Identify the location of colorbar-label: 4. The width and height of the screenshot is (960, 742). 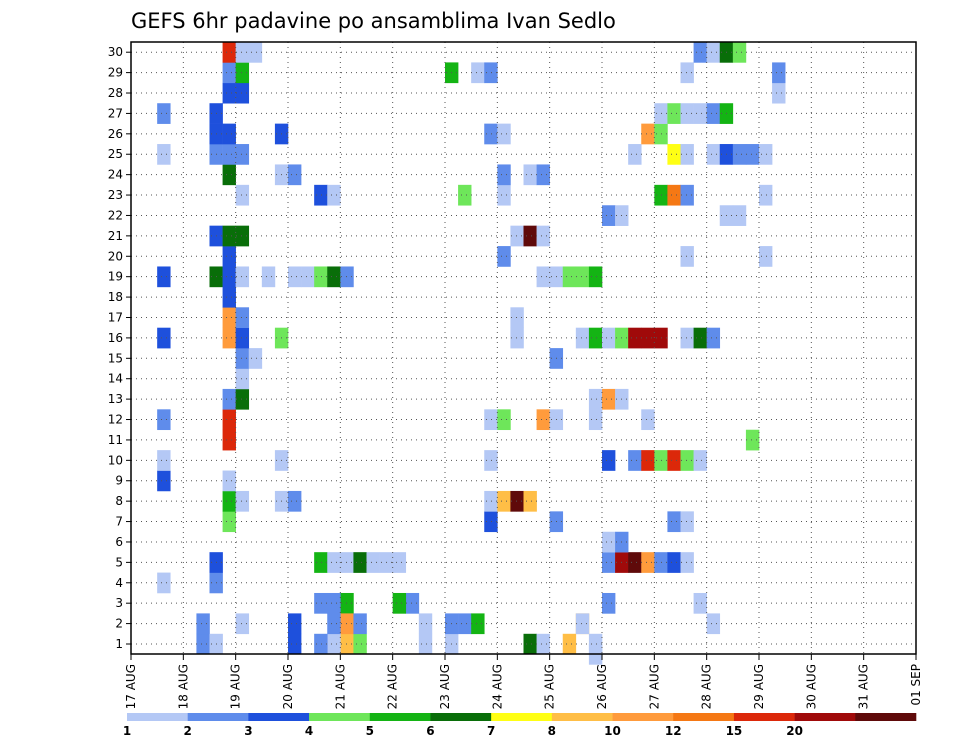
(309, 731).